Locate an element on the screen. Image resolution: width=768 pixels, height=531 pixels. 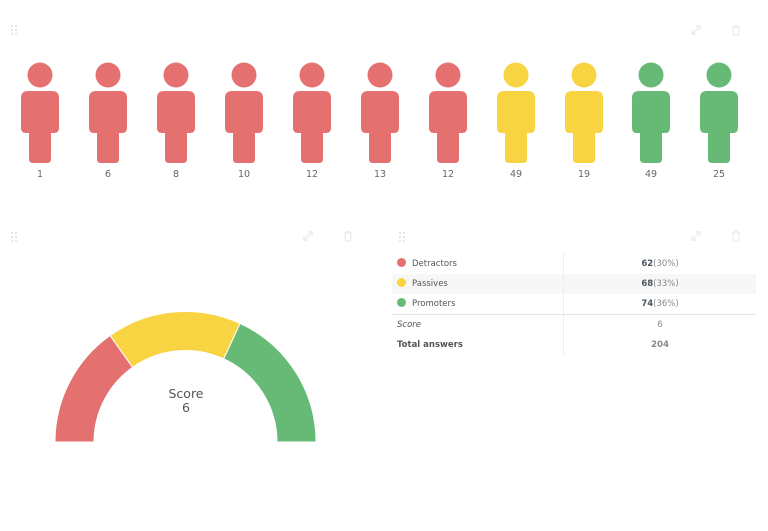
person-value-label: 1 is located at coordinates (40, 174).